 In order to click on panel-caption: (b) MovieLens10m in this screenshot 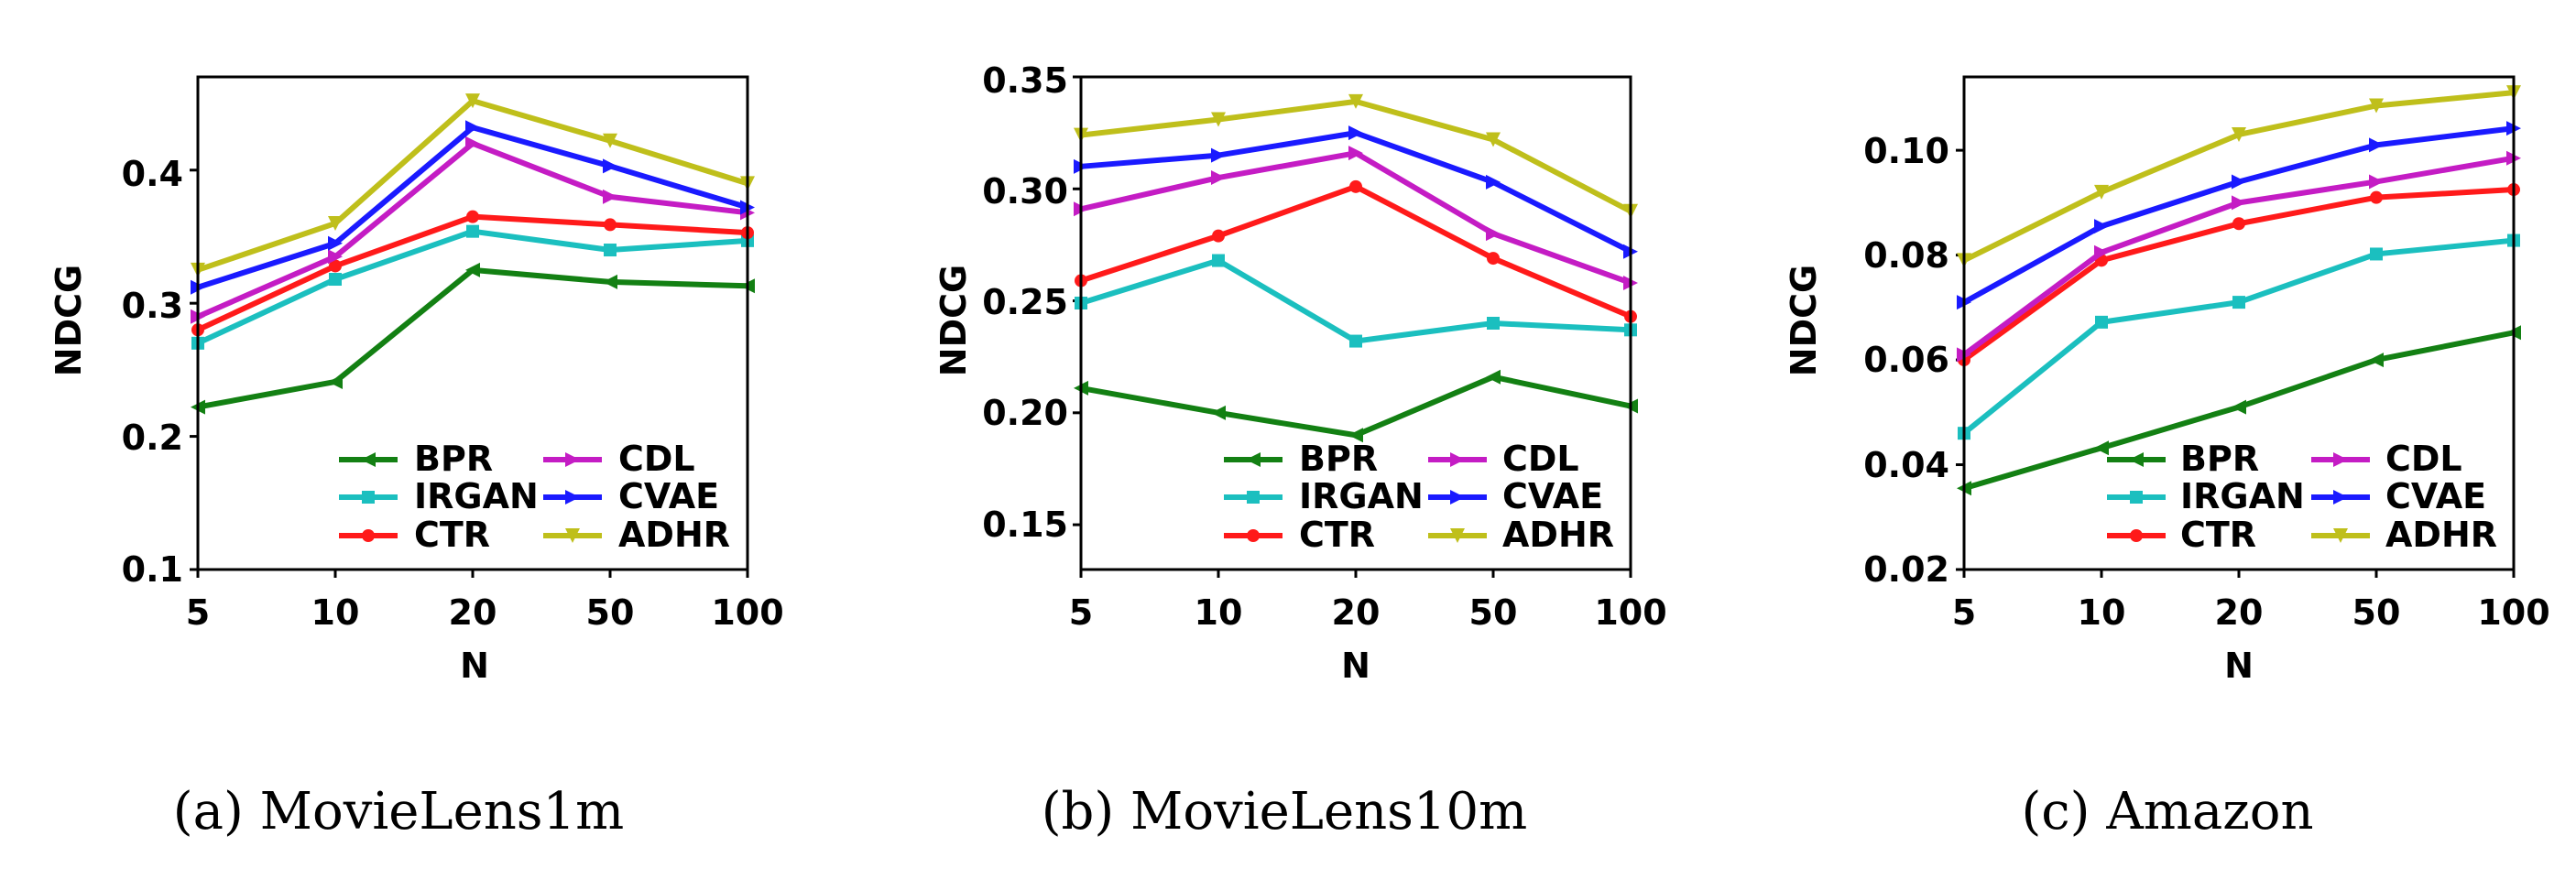, I will do `click(1285, 812)`.